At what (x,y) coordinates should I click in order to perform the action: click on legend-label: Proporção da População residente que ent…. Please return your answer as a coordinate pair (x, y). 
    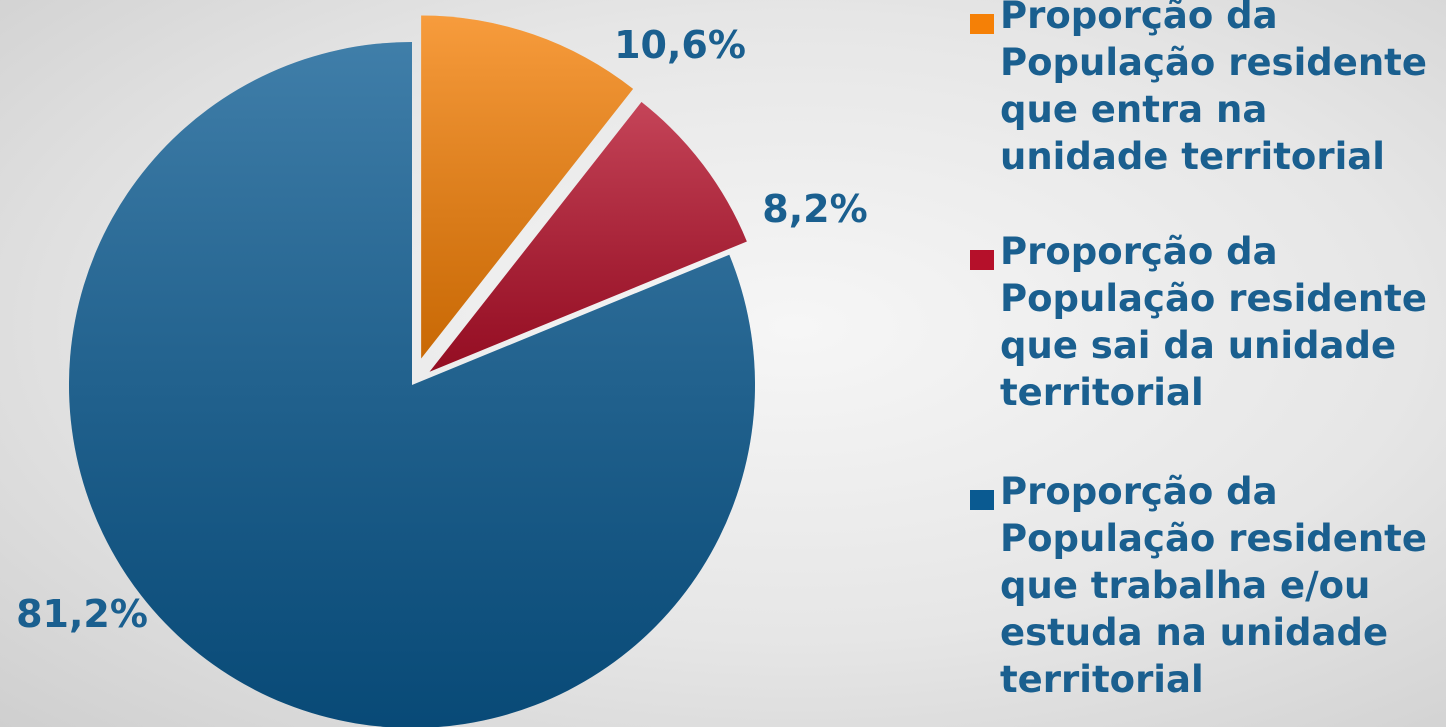
    Looking at the image, I should click on (1213, 89).